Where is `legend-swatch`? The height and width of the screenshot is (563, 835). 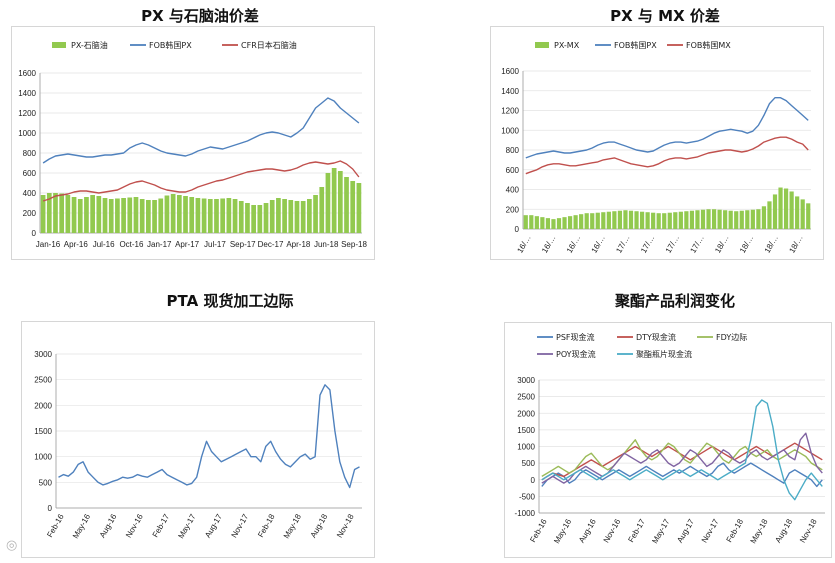 legend-swatch is located at coordinates (542, 45).